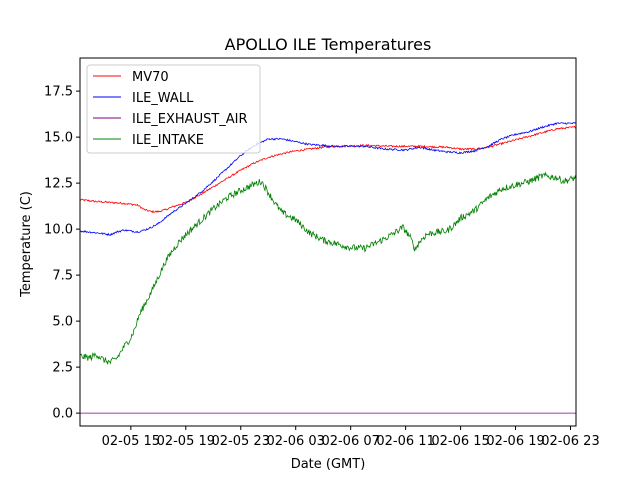 The height and width of the screenshot is (484, 640). Describe the element at coordinates (405, 441) in the screenshot. I see `x-tick-label: 02-06 11` at that location.